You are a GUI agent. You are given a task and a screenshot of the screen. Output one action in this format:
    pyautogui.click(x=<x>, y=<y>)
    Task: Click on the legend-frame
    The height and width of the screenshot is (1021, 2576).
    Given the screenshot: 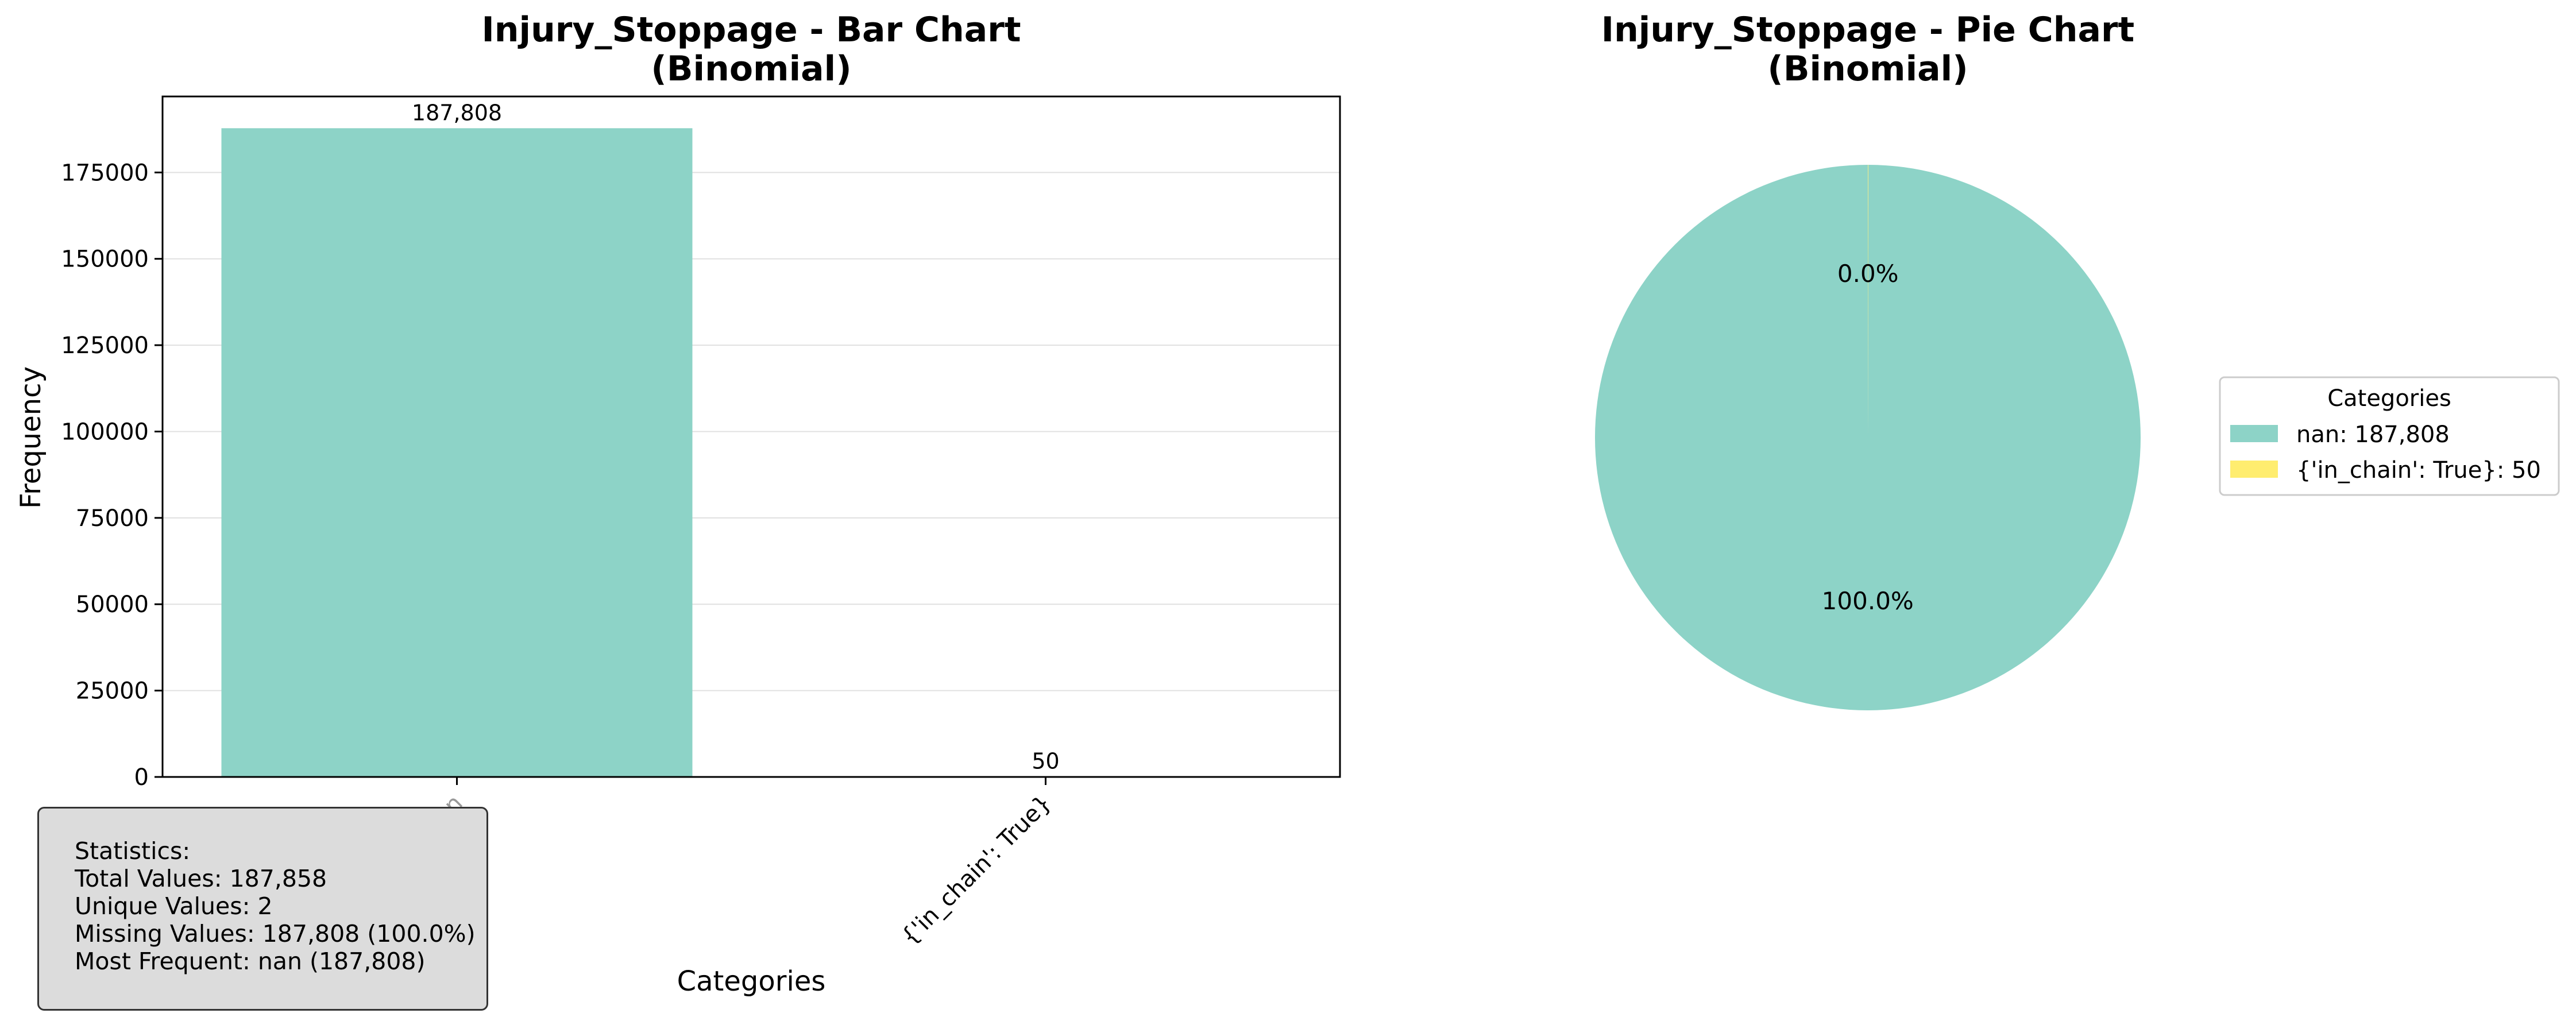 What is the action you would take?
    pyautogui.click(x=2389, y=436)
    